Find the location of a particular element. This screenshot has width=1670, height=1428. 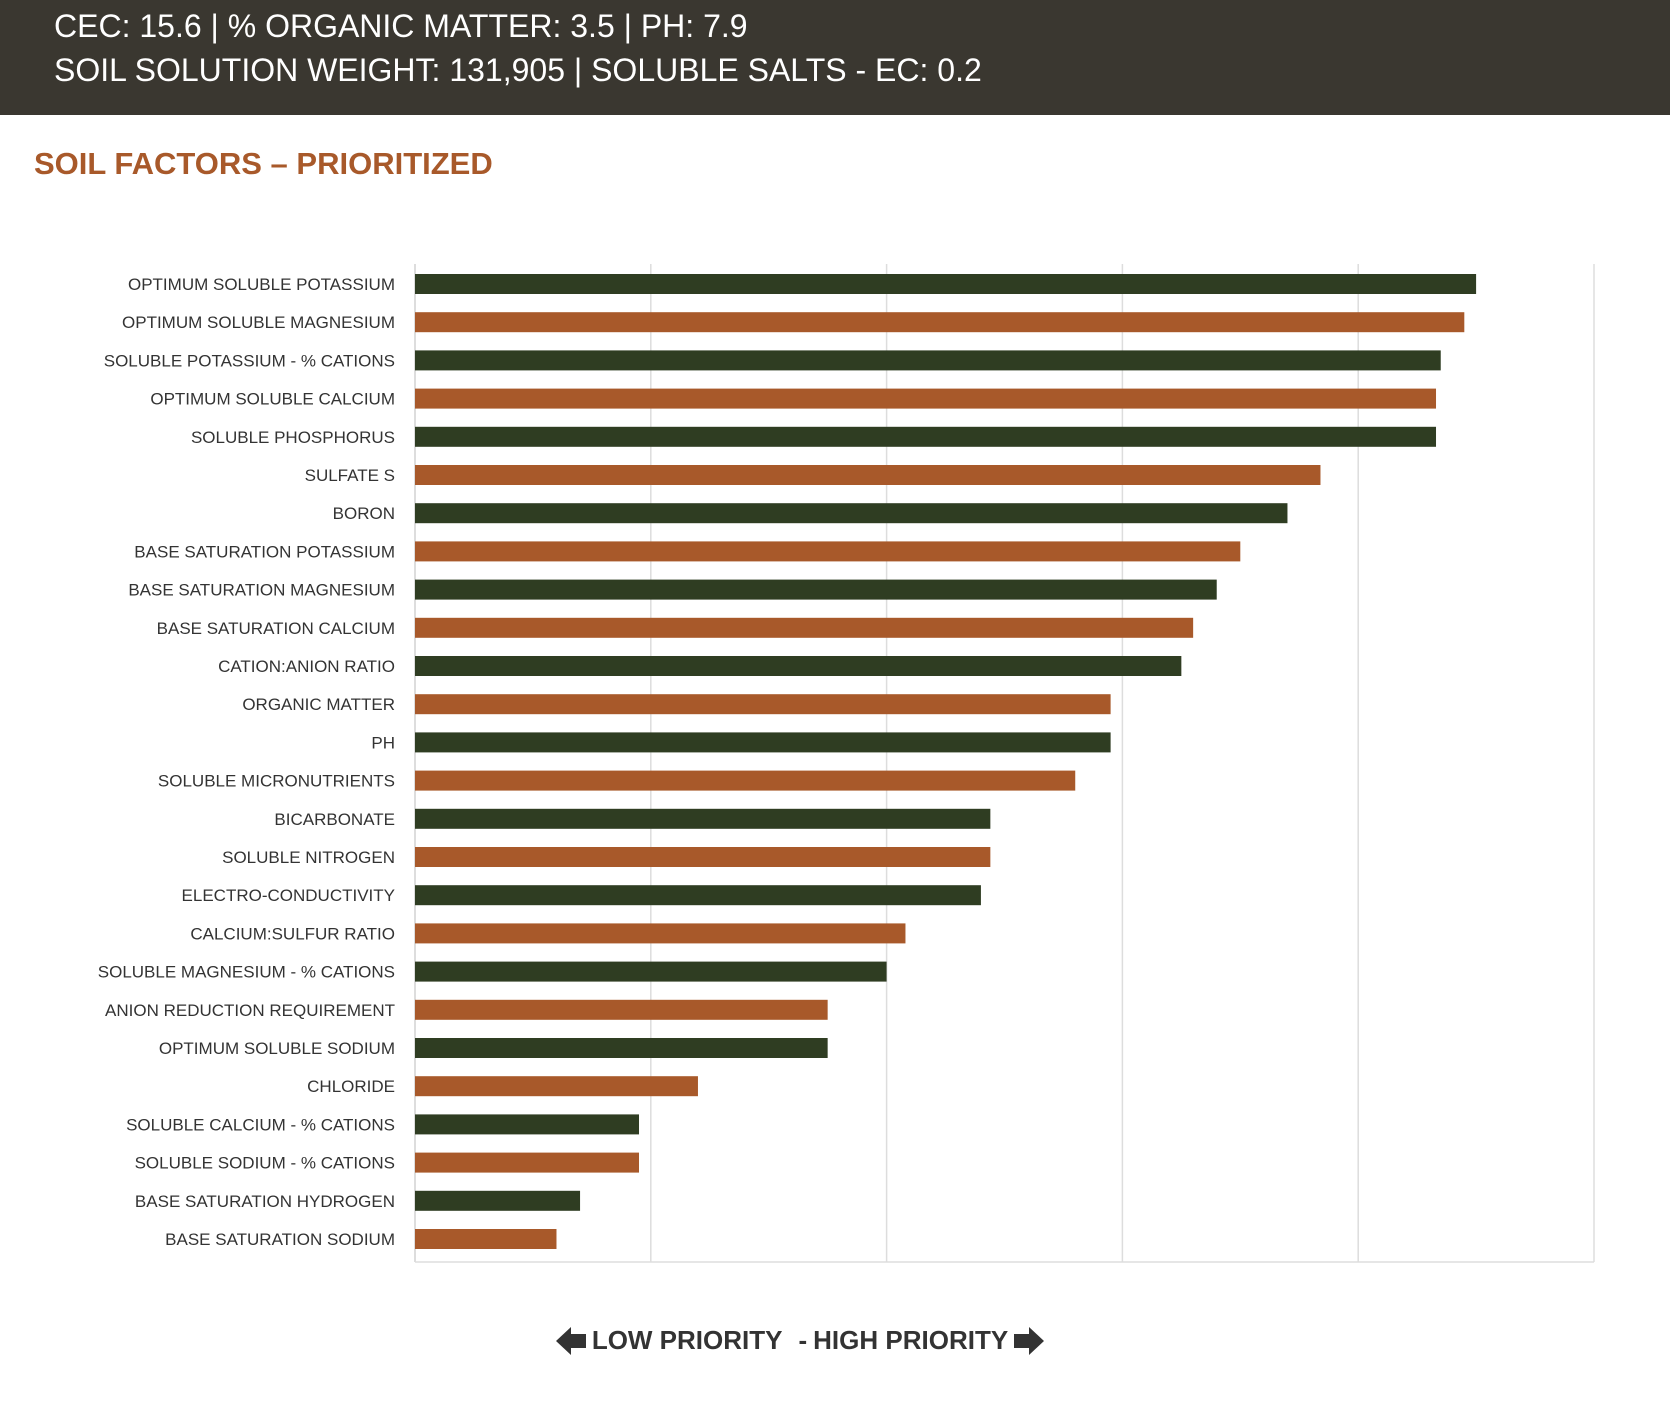

category-label: CATION:ANION RATIO is located at coordinates (306, 666).